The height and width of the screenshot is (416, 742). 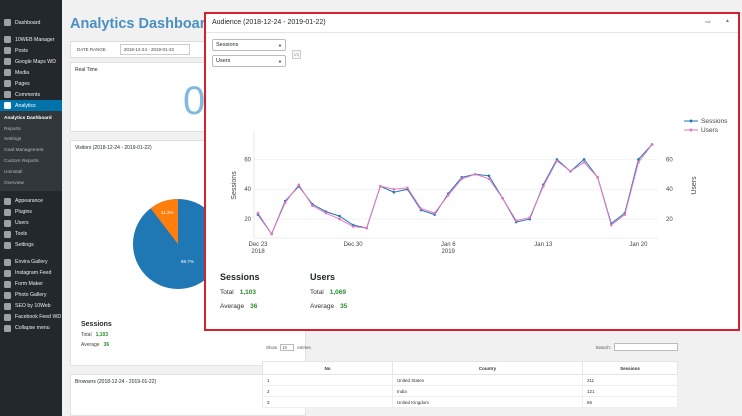 What do you see at coordinates (24, 245) in the screenshot?
I see `sidebar-item-label: Settings` at bounding box center [24, 245].